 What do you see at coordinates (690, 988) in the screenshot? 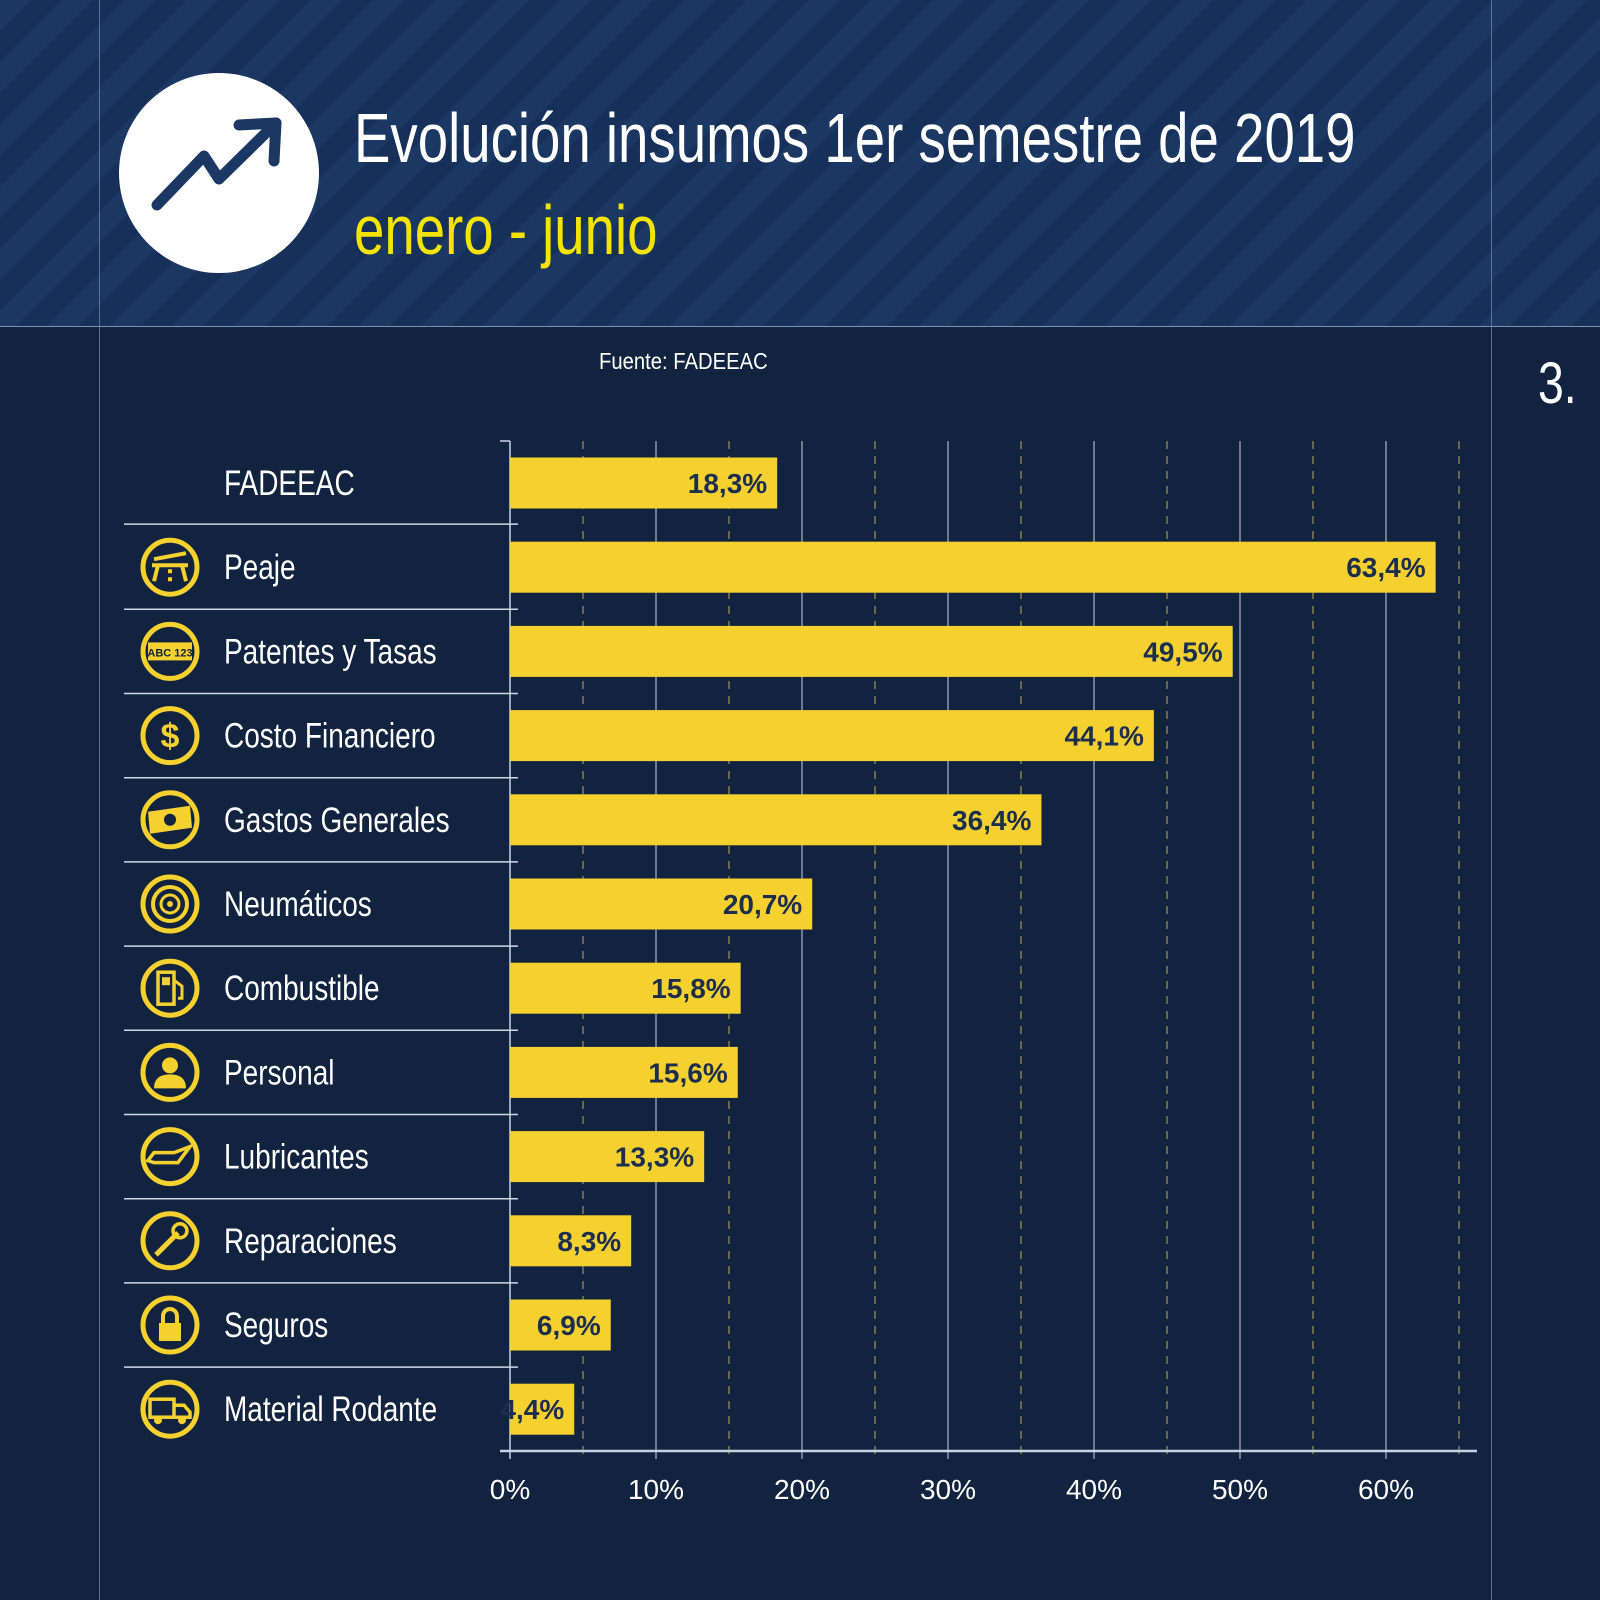
I see `value-label: 15,8%` at bounding box center [690, 988].